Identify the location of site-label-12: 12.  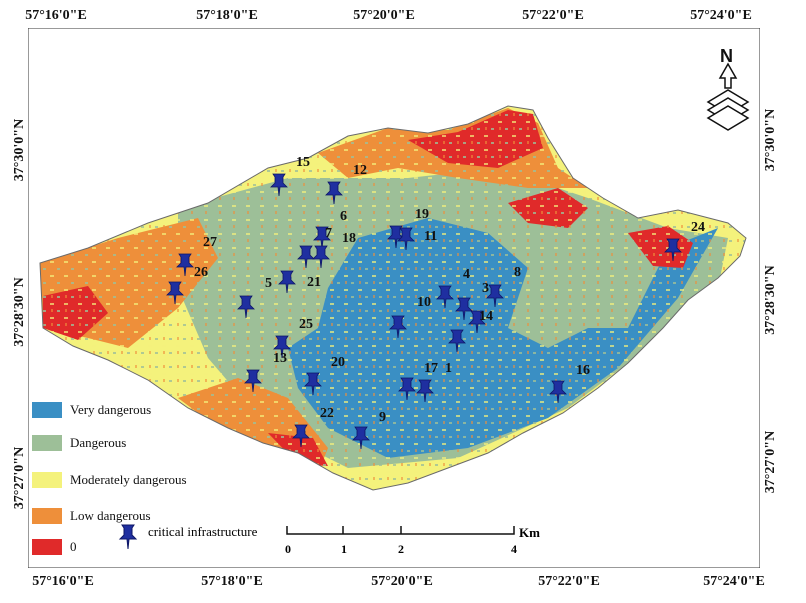
(360, 170).